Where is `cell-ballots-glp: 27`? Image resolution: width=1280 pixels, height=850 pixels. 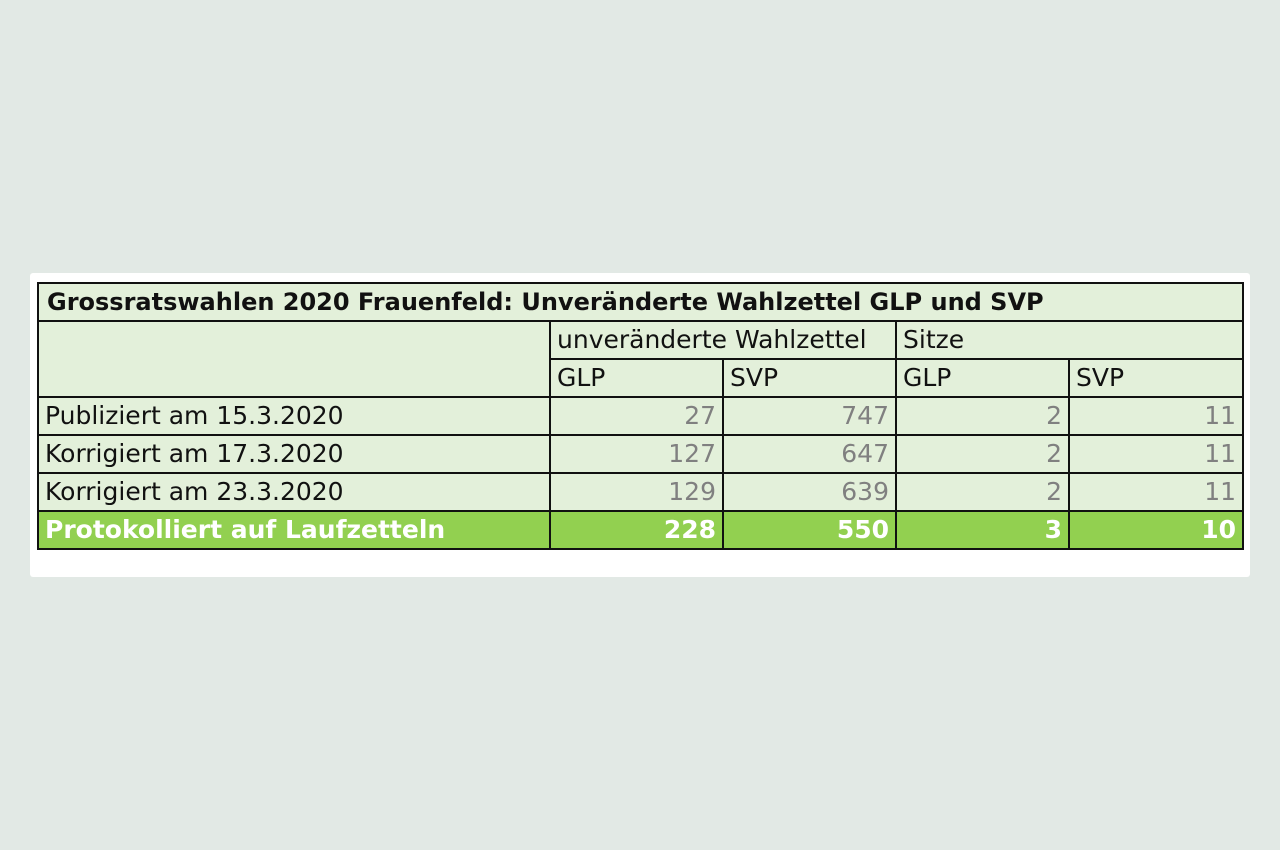
cell-ballots-glp: 27 is located at coordinates (636, 416).